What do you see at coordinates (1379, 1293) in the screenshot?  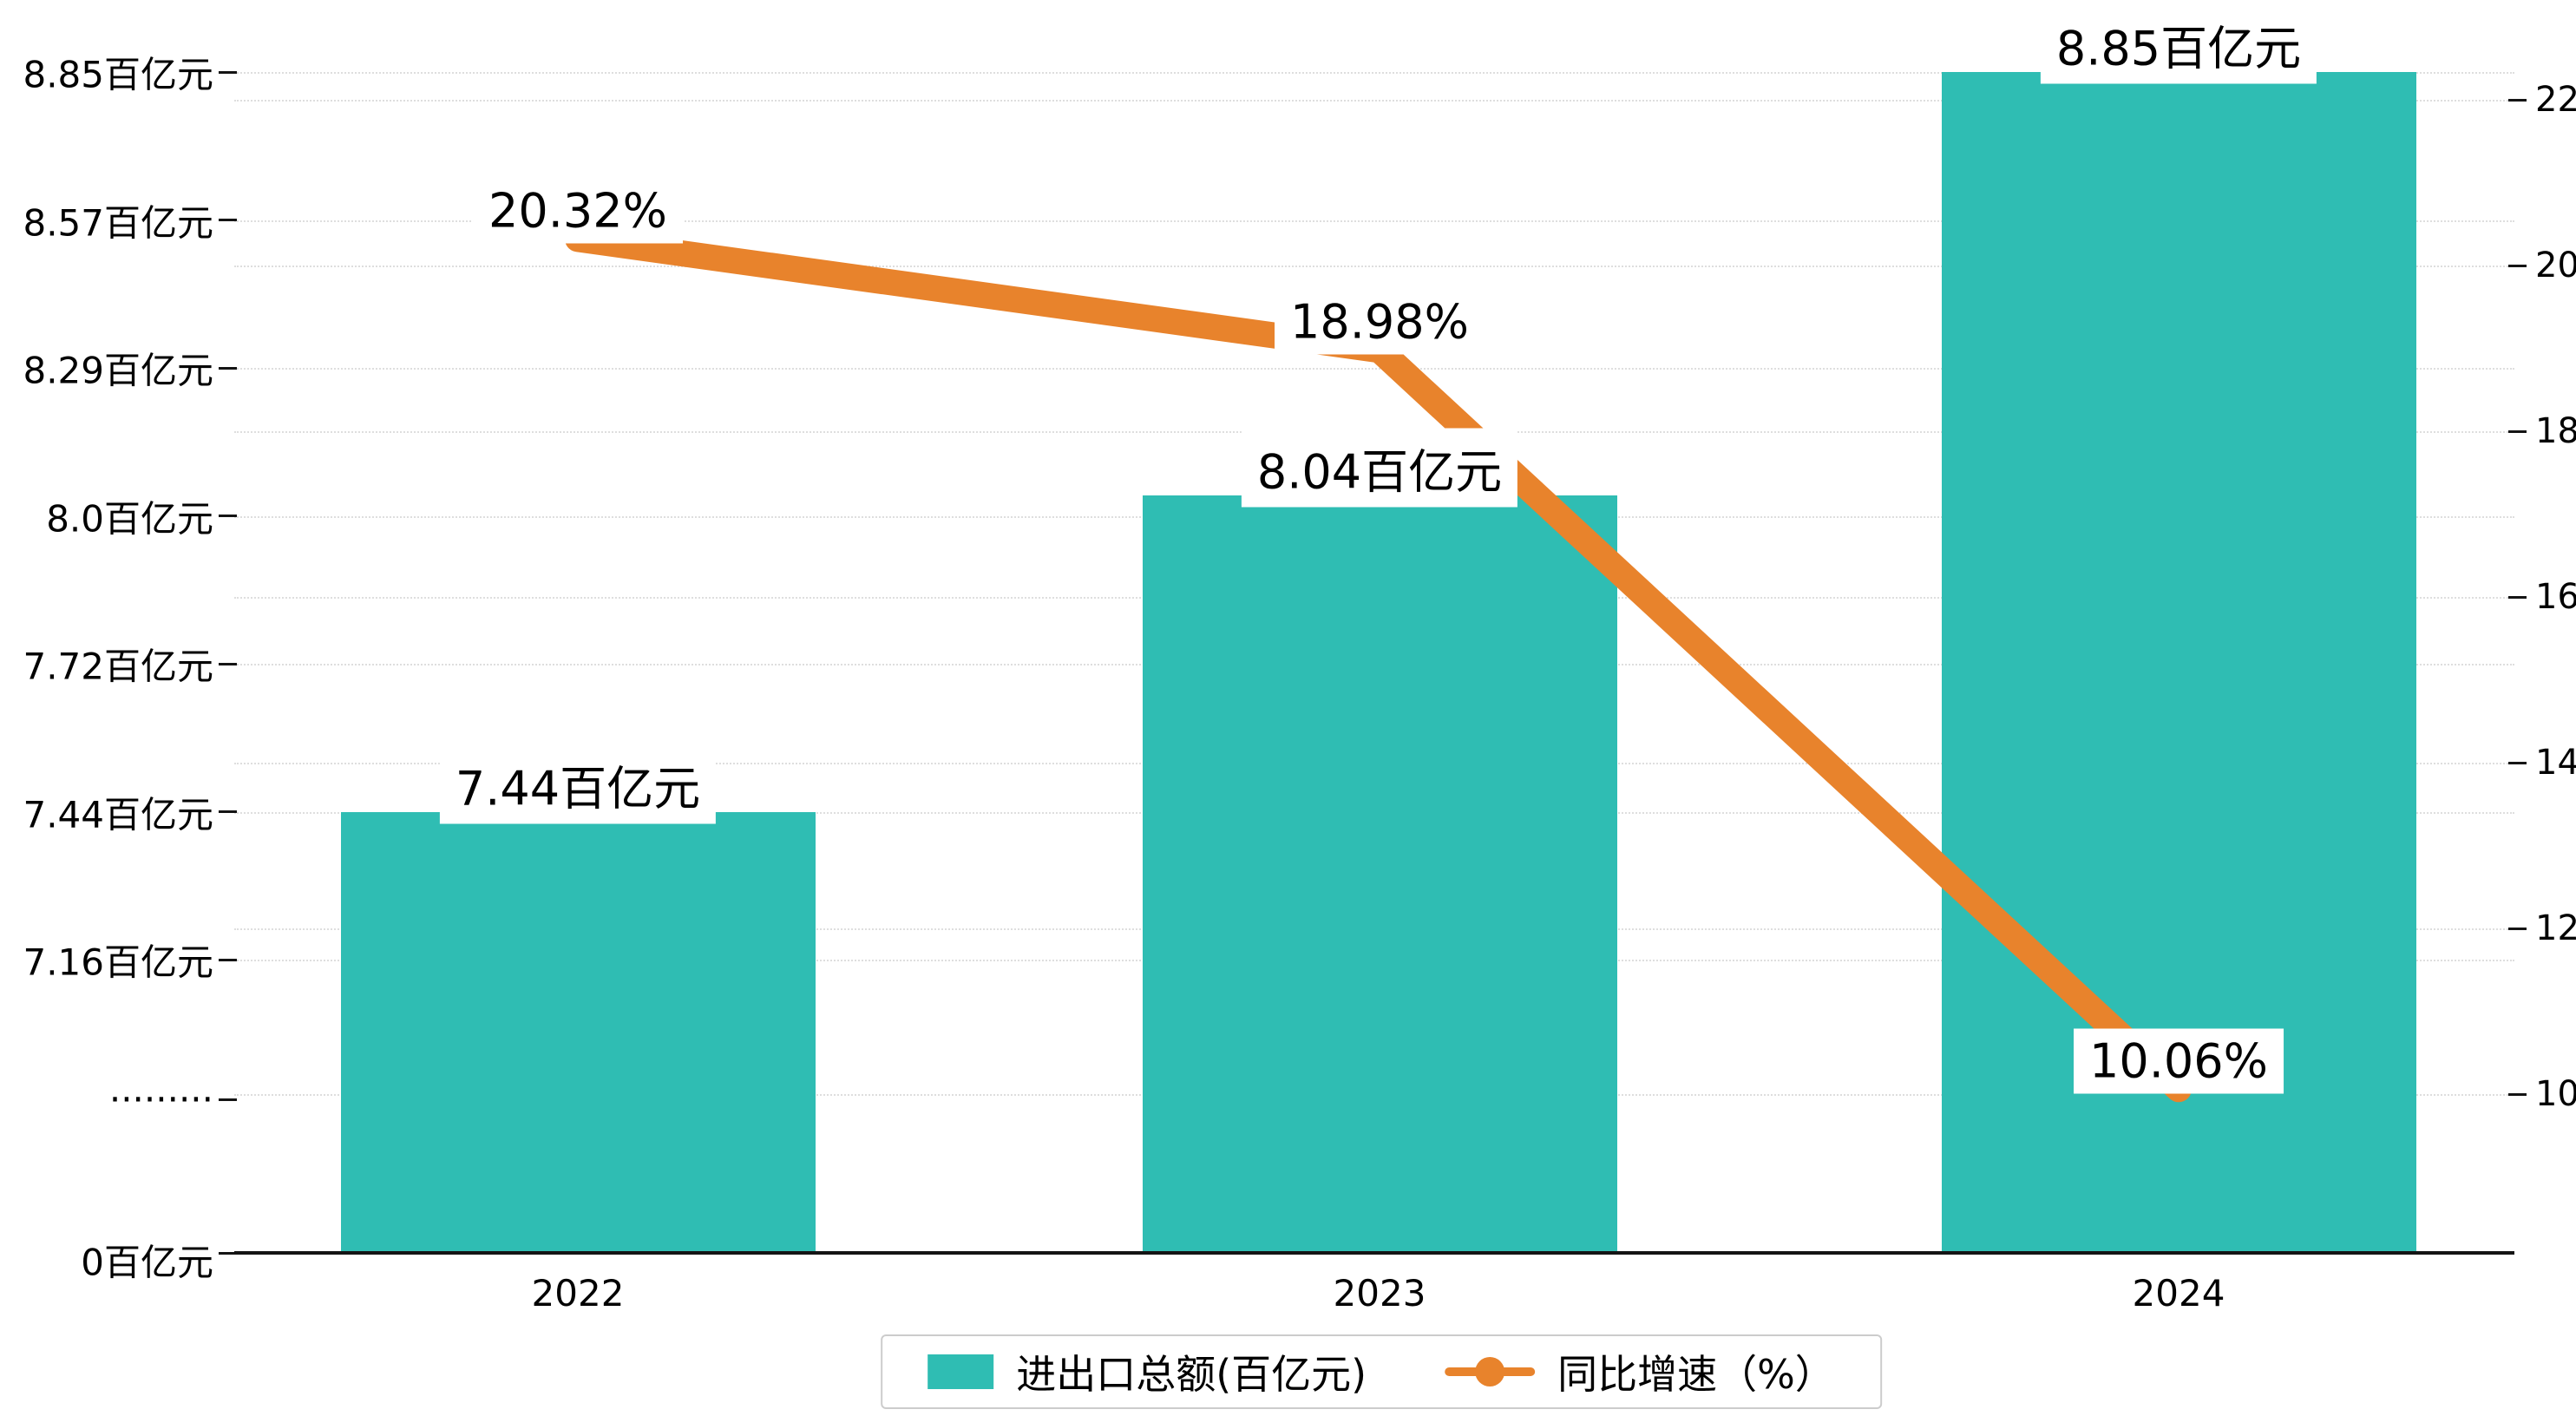 I see `x-axis-tick-label: 2023` at bounding box center [1379, 1293].